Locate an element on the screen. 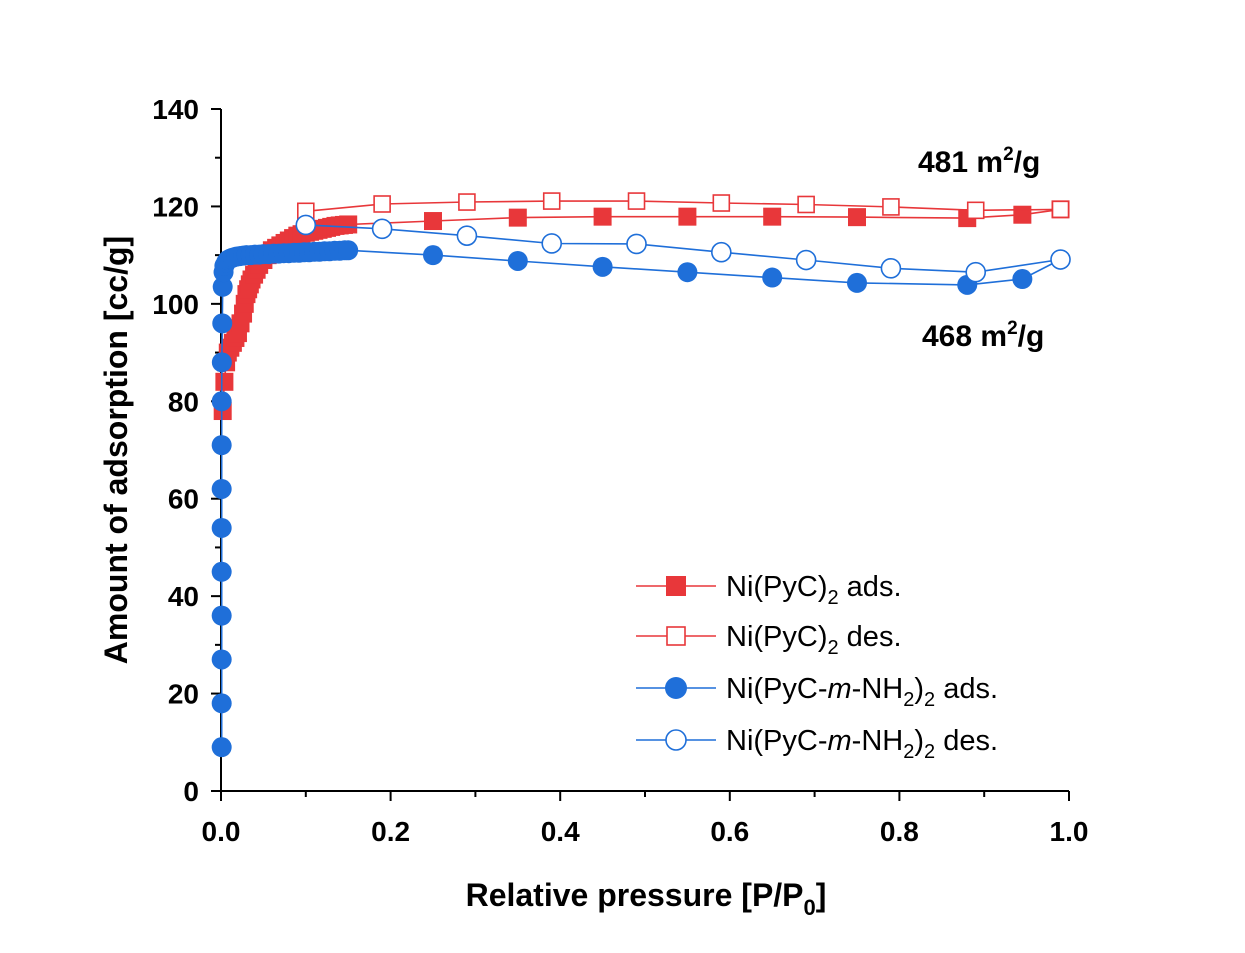 This screenshot has height=953, width=1245. svg-text: Ni(PyC)2 des. is located at coordinates (814, 640).